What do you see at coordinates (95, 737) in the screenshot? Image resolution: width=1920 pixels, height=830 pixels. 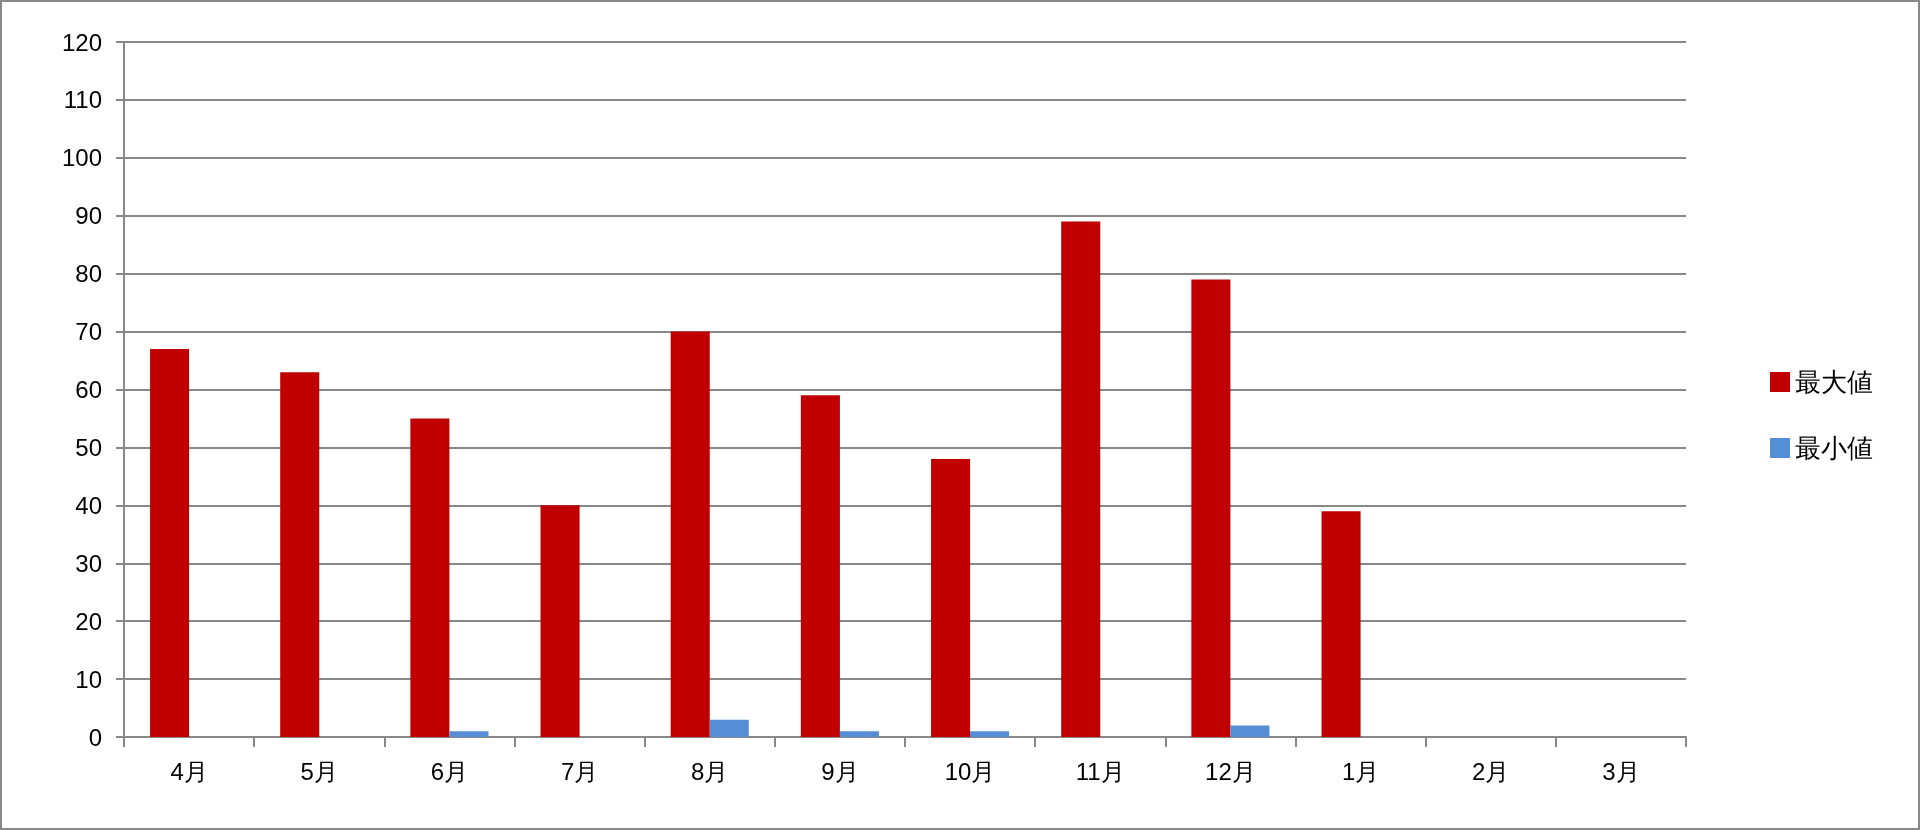 I see `y-tick-label: 0` at bounding box center [95, 737].